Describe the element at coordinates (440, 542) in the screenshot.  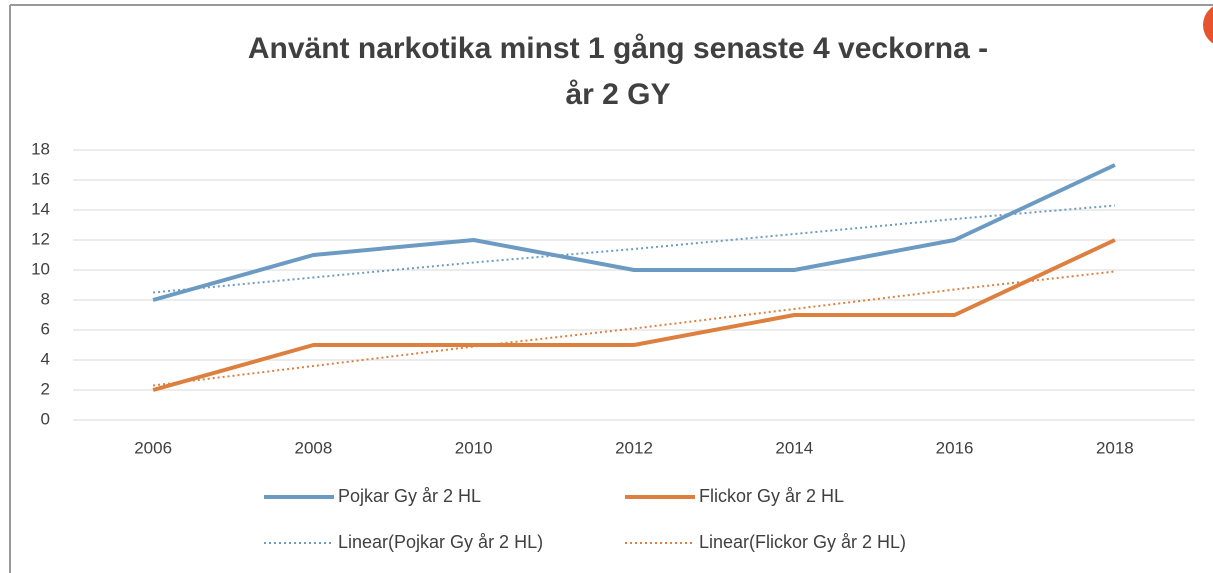
I see `legend-label: Linear(Pojkar Gy år 2 HL)` at that location.